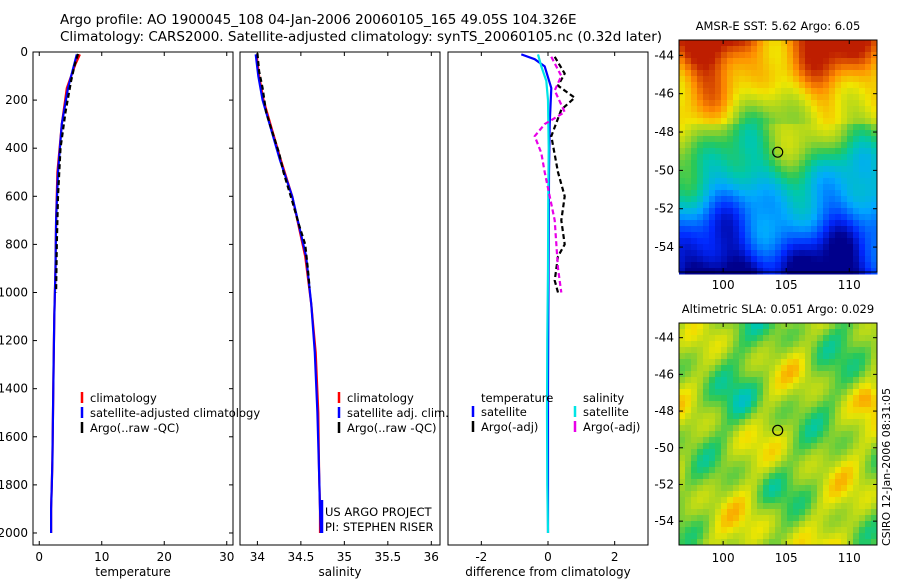 This screenshot has height=580, width=900. What do you see at coordinates (14, 437) in the screenshot?
I see `temperature-ytick-label: 1600` at bounding box center [14, 437].